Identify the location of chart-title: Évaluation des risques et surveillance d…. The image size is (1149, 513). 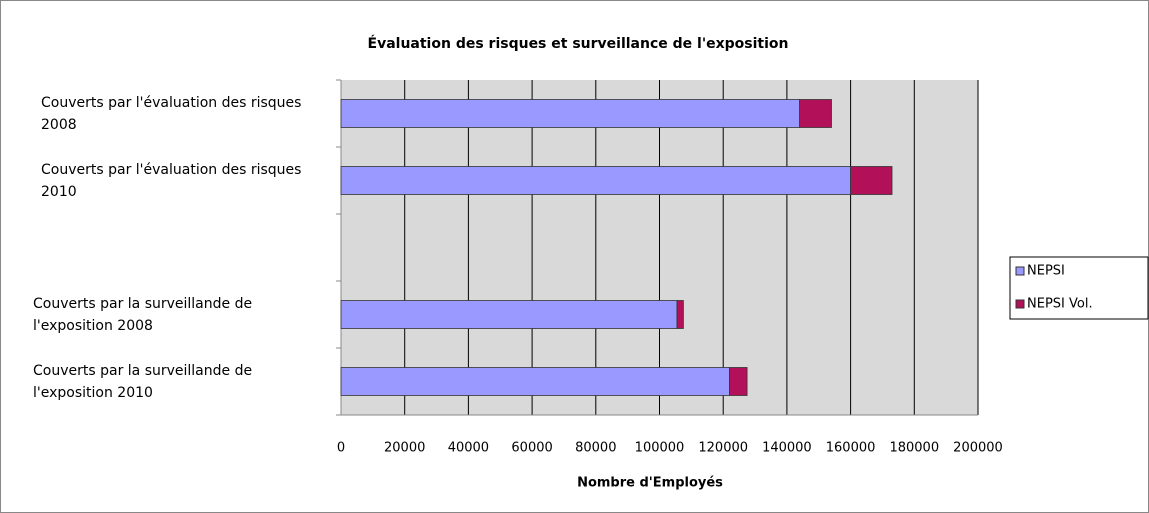
(578, 43).